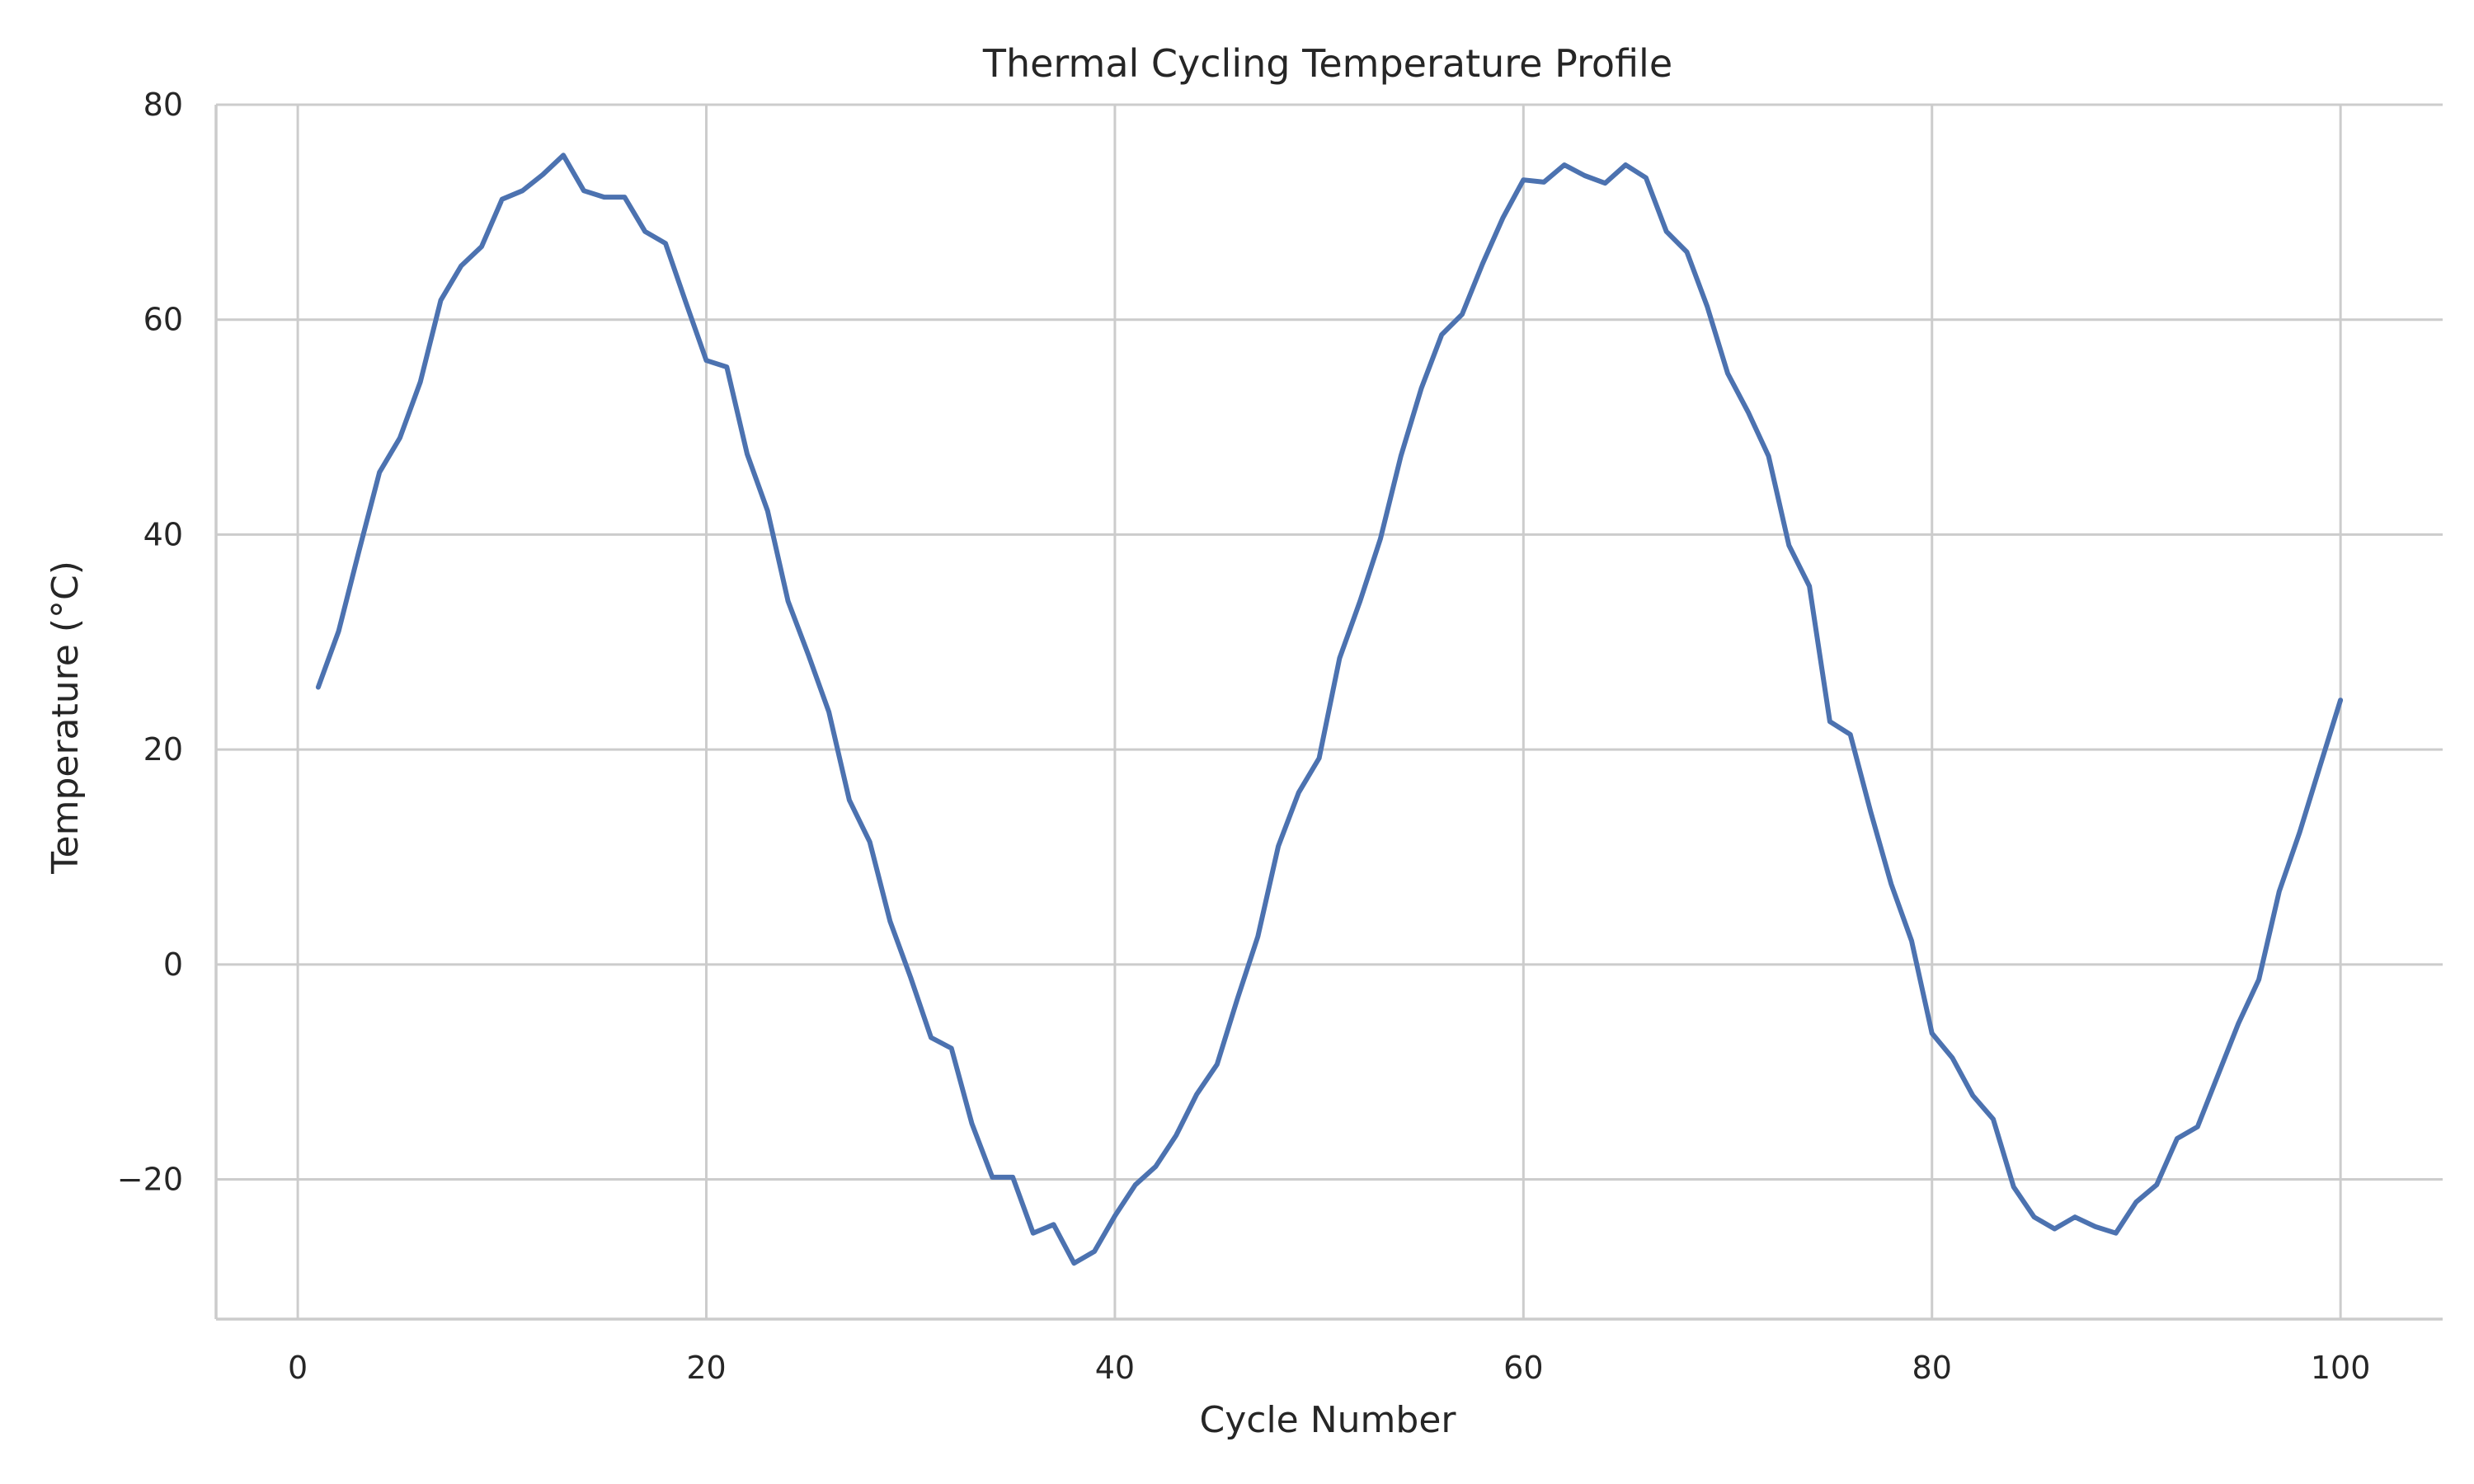  Describe the element at coordinates (1327, 63) in the screenshot. I see `chart-title: Thermal Cycling Temperature Profile` at that location.